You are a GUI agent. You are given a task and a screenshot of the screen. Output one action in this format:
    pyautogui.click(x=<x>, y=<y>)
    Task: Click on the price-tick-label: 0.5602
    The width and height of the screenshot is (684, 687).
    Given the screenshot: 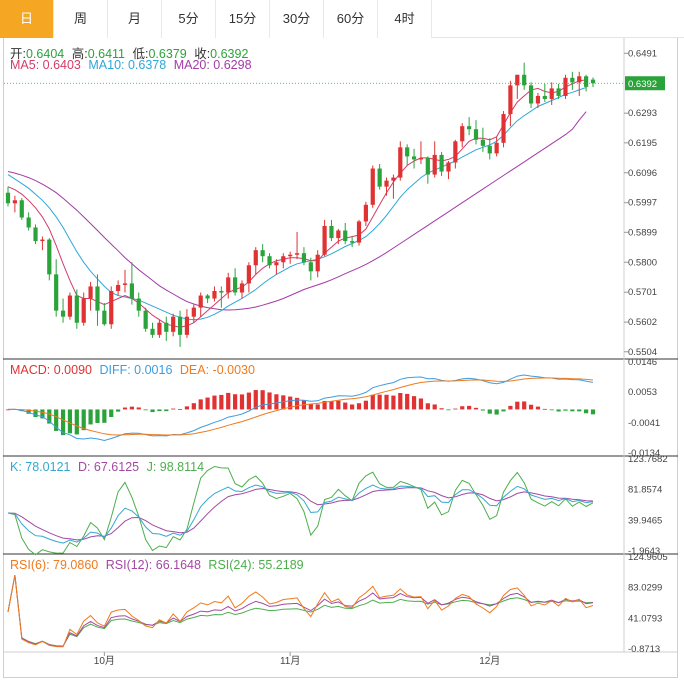 What is the action you would take?
    pyautogui.click(x=642, y=322)
    